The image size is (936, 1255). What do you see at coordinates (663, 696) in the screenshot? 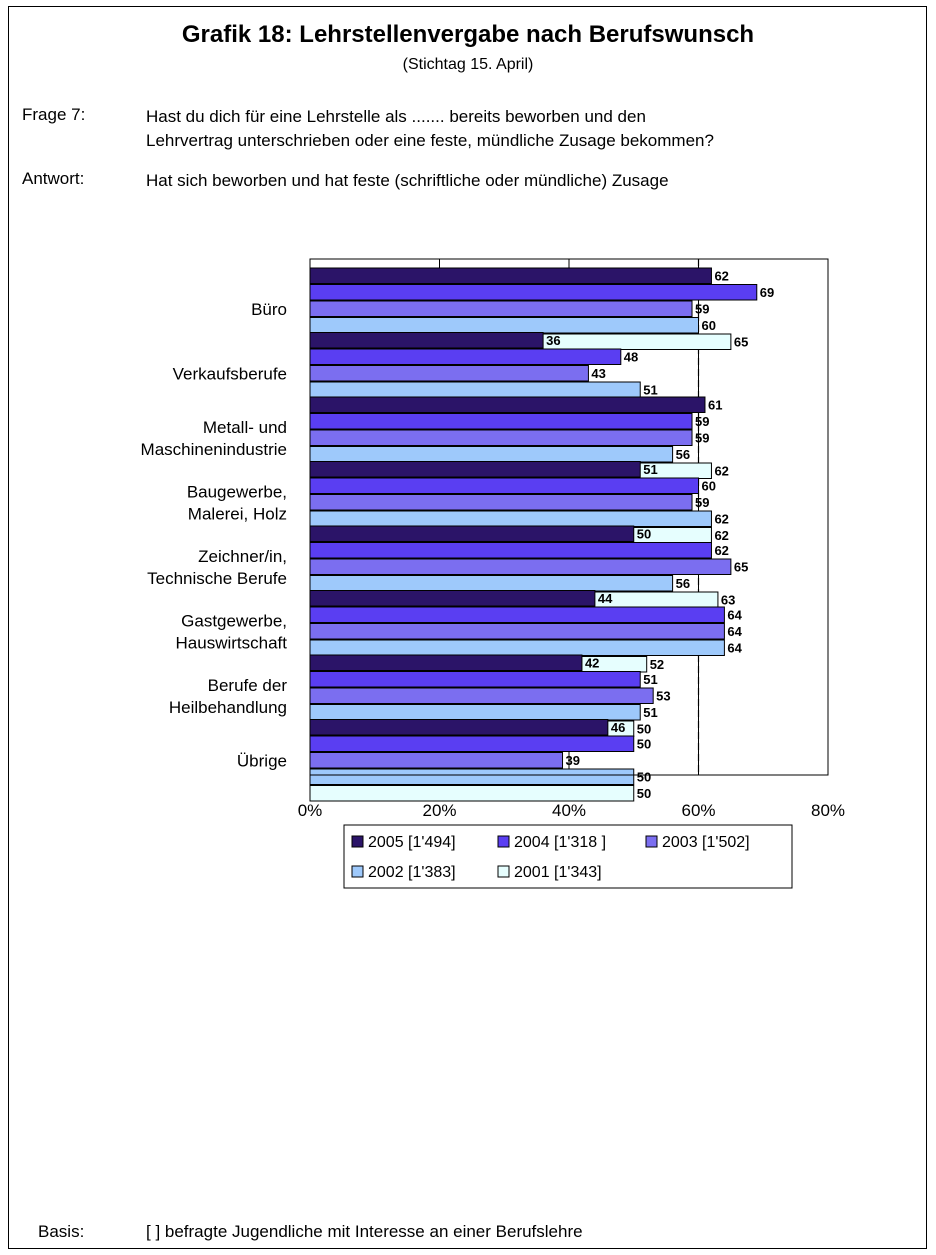
I see `bar-value-label: 53` at bounding box center [663, 696].